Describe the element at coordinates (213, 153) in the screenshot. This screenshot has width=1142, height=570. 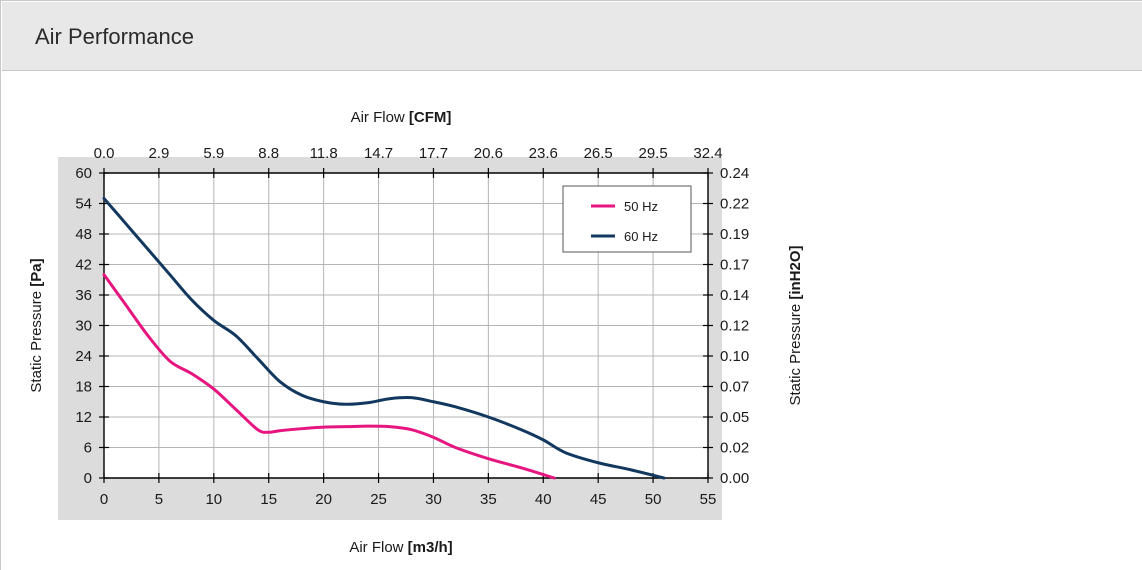
I see `x2-tick-label: 5.9` at that location.